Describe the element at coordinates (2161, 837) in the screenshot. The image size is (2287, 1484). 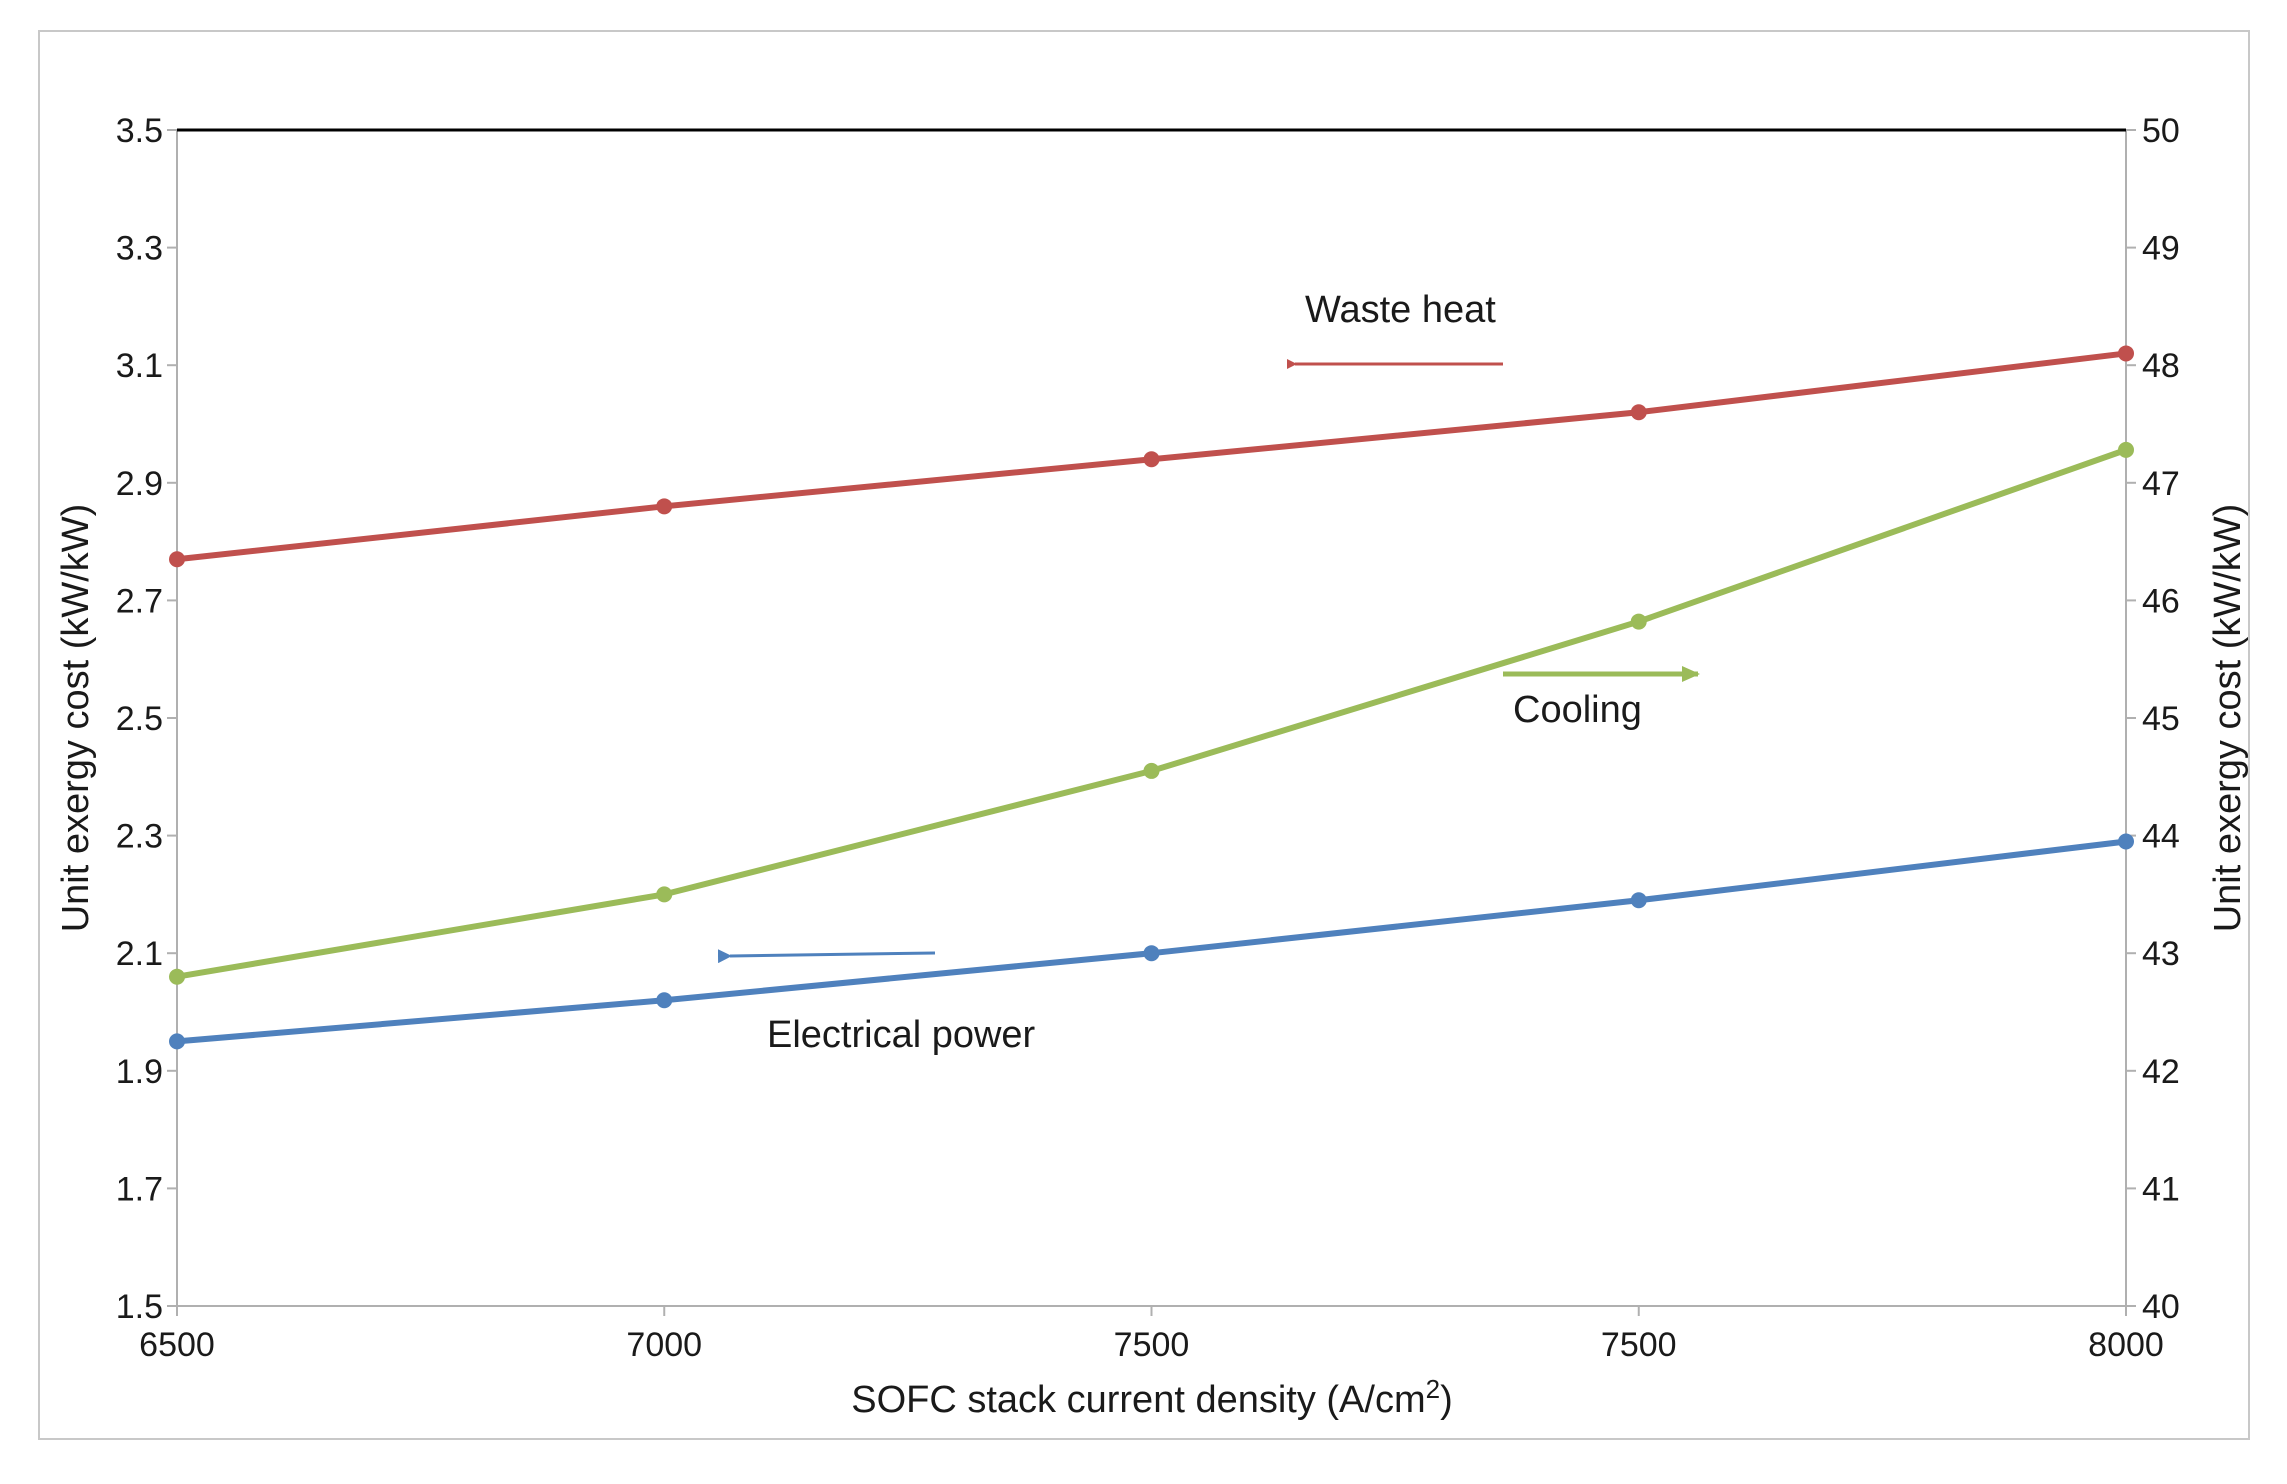
I see `right-tick-label: 44` at that location.